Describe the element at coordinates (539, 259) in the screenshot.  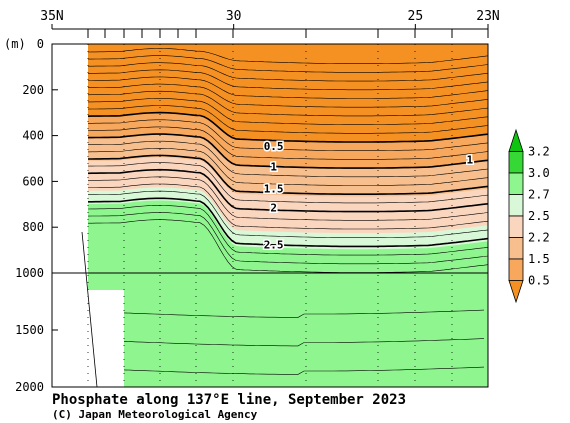
I see `colorbar-label-2: 1.5` at that location.